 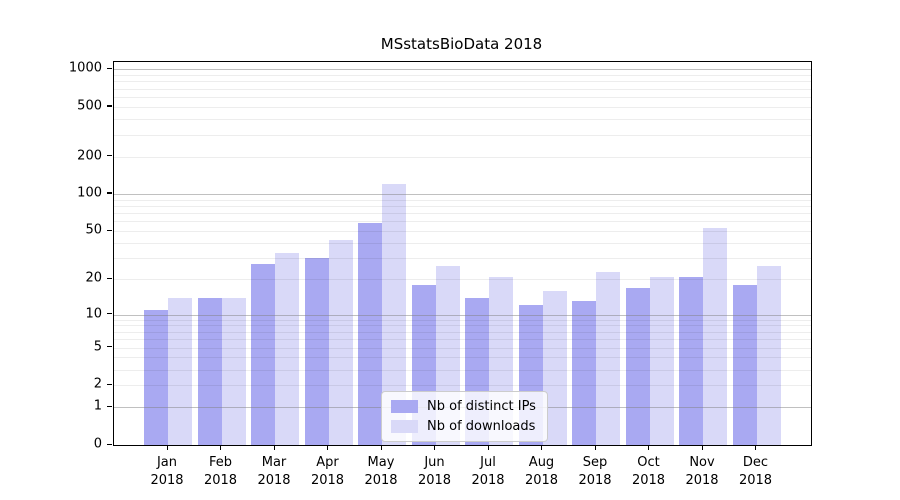 I want to click on xtick-mark-may, so click(x=381, y=447).